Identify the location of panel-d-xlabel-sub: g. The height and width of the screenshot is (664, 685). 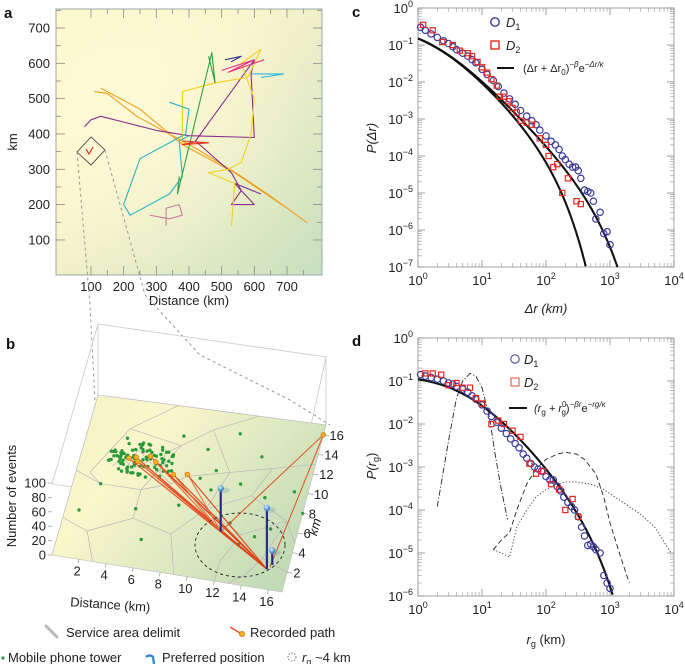
(533, 644).